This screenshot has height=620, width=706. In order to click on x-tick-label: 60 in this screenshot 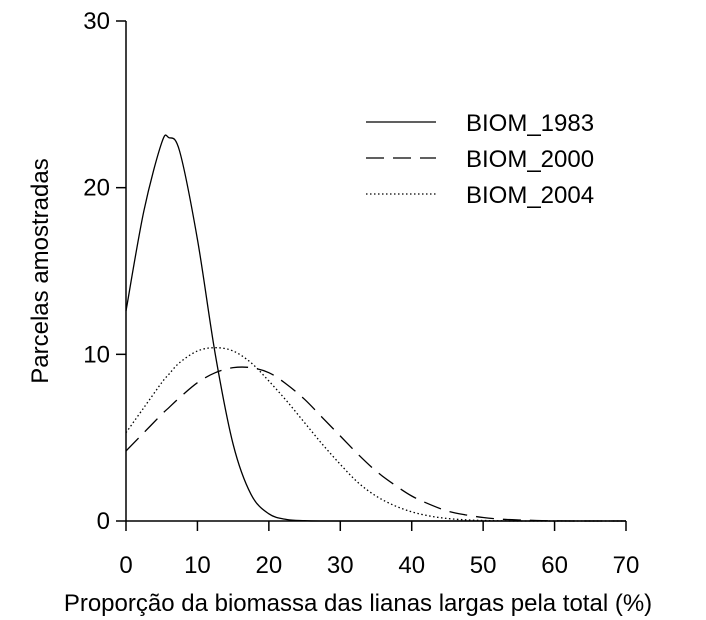, I will do `click(554, 565)`.